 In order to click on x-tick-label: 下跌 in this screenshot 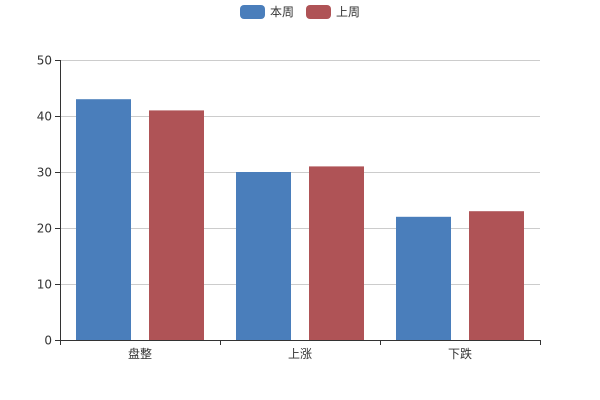, I will do `click(460, 353)`.